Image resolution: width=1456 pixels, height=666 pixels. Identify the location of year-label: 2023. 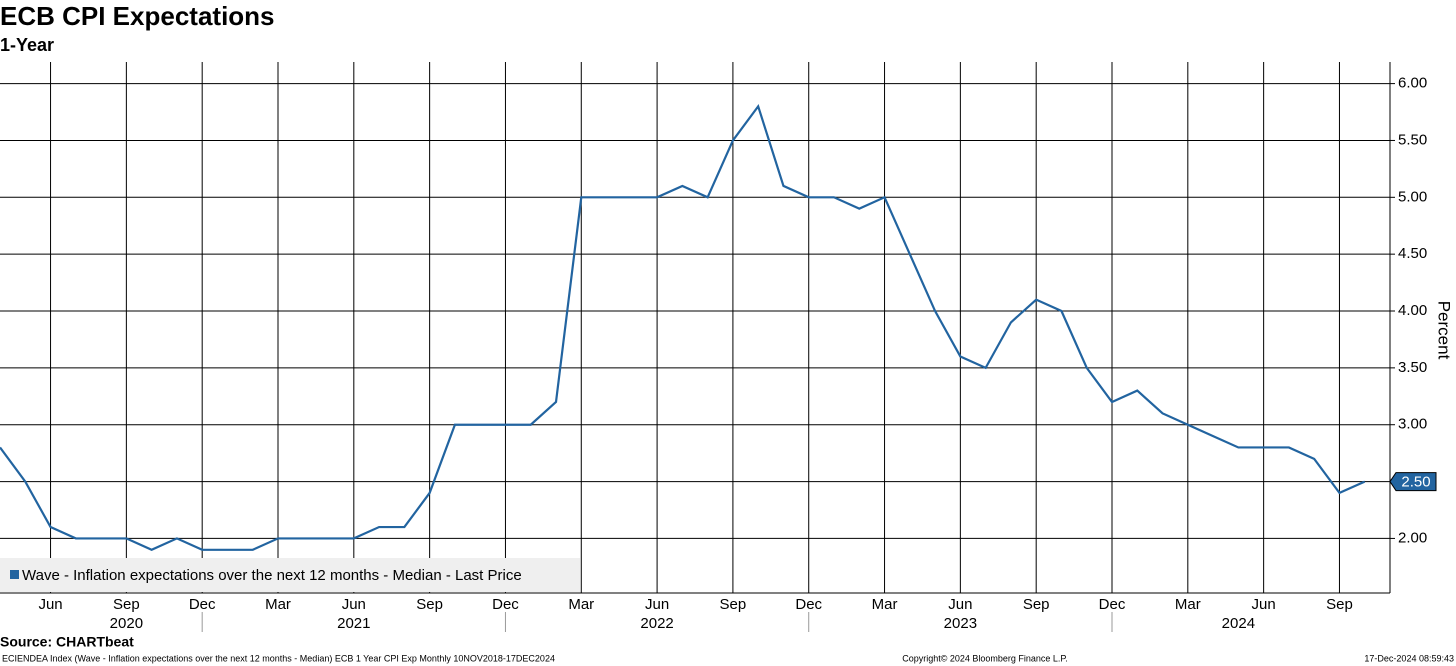
(960, 623).